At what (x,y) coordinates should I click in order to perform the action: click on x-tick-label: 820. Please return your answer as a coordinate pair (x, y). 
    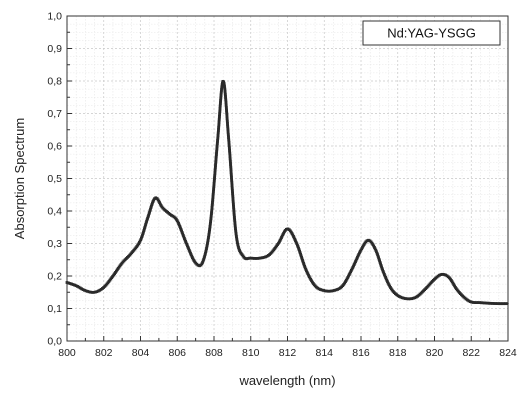
    Looking at the image, I should click on (435, 353).